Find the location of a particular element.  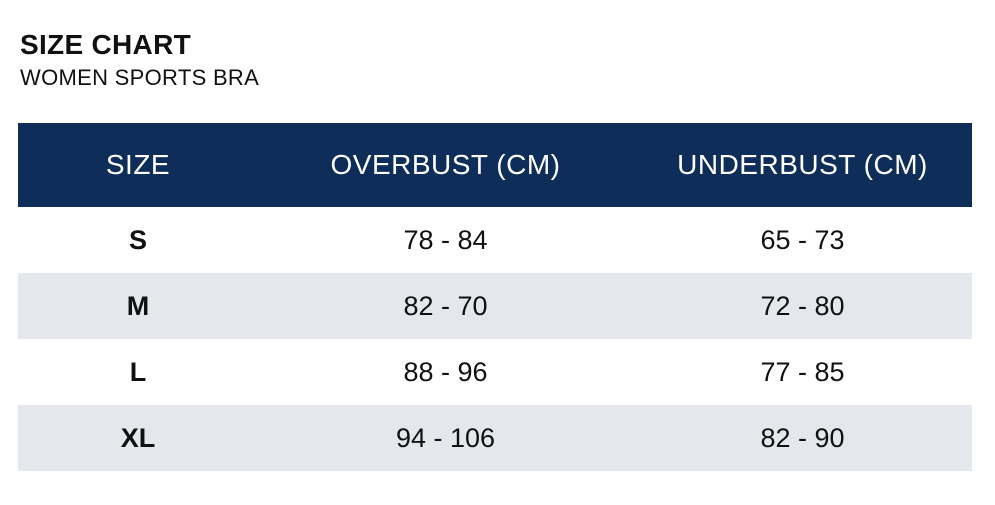

table-row: XL 94 - 106 82 - 90 is located at coordinates (495, 438).